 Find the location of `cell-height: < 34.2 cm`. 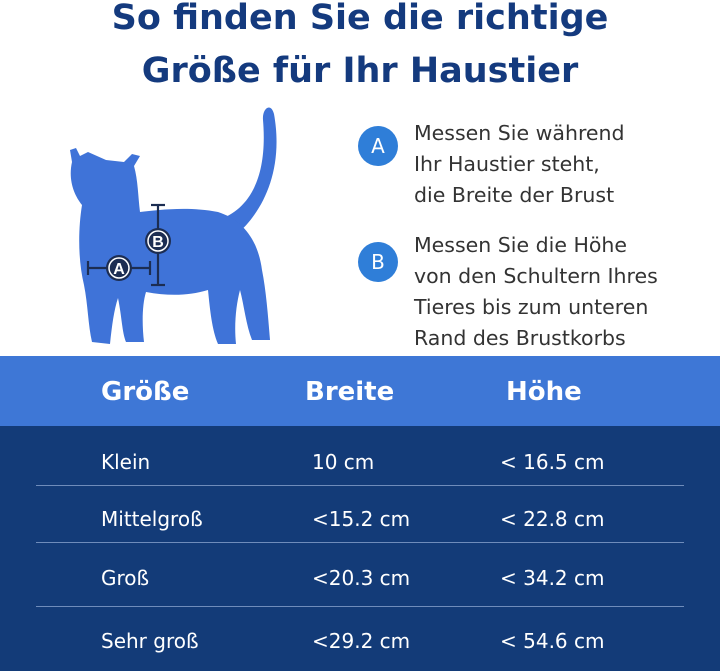

cell-height: < 34.2 cm is located at coordinates (552, 578).